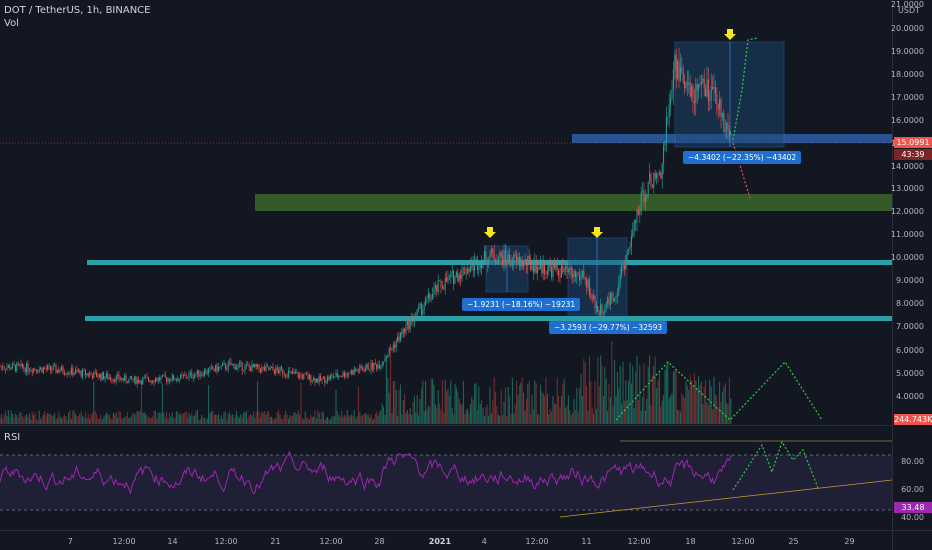  Describe the element at coordinates (775, 465) in the screenshot. I see `rsi-projection-path` at that location.